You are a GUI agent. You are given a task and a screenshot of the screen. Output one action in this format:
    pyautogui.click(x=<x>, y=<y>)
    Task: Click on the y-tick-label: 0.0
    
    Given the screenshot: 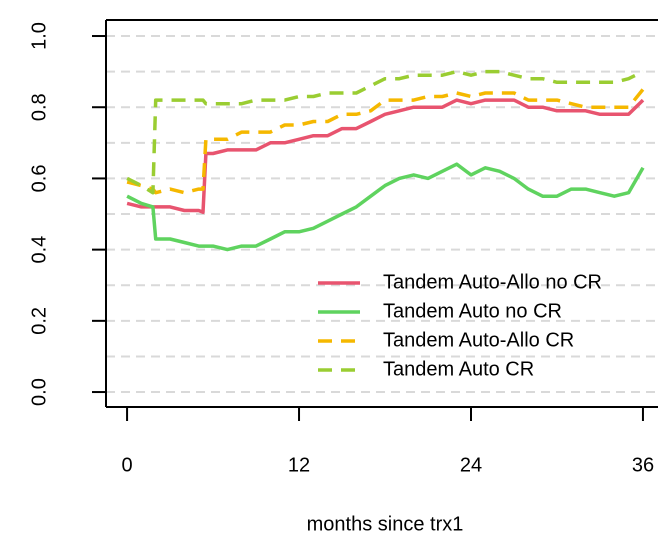 What is the action you would take?
    pyautogui.click(x=39, y=392)
    